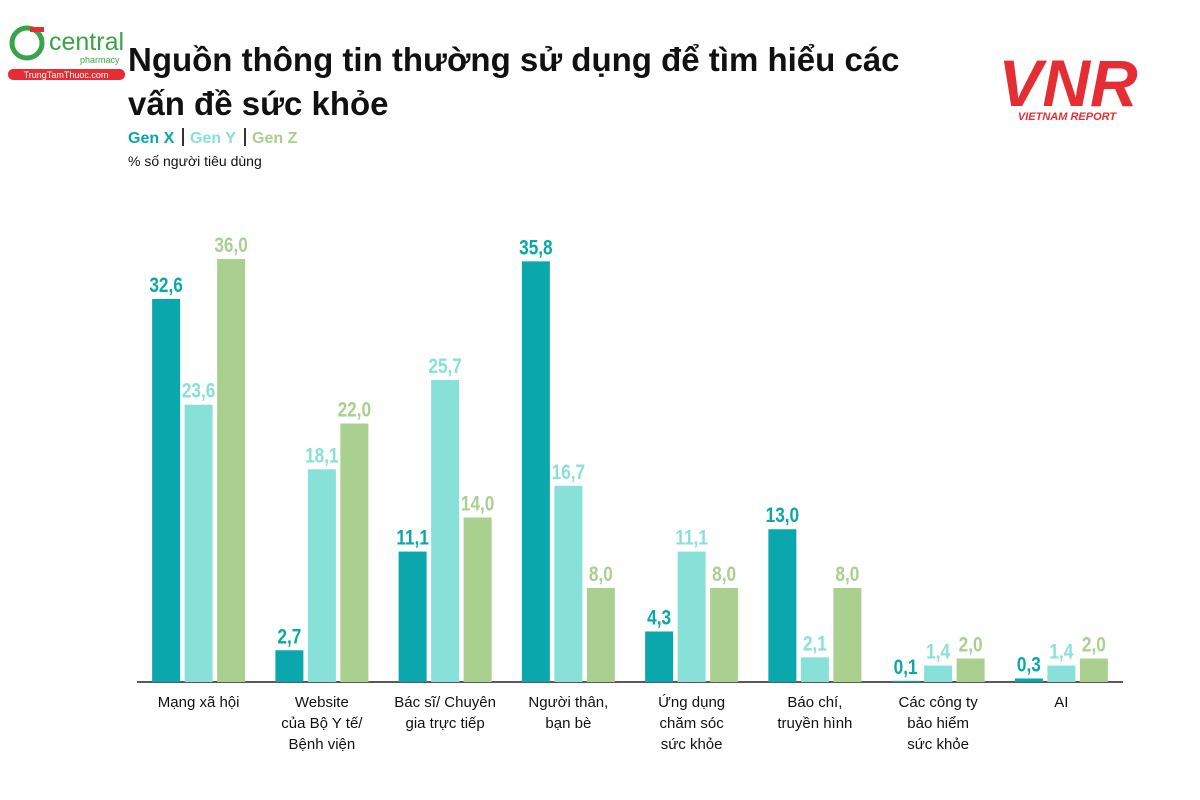 This screenshot has height=800, width=1200. I want to click on logo-text: TrungTamThuoc.com, so click(66, 75).